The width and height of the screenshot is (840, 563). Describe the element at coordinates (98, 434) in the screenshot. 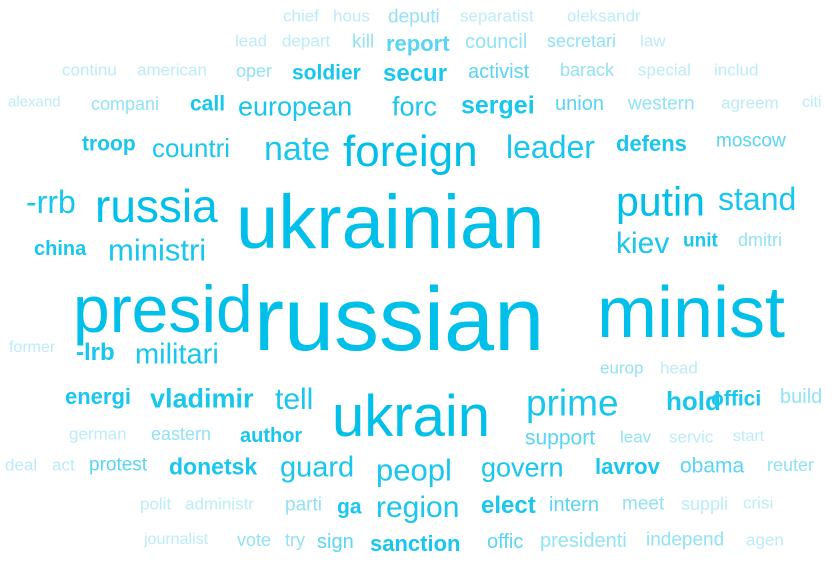

I see `word-german: german` at that location.